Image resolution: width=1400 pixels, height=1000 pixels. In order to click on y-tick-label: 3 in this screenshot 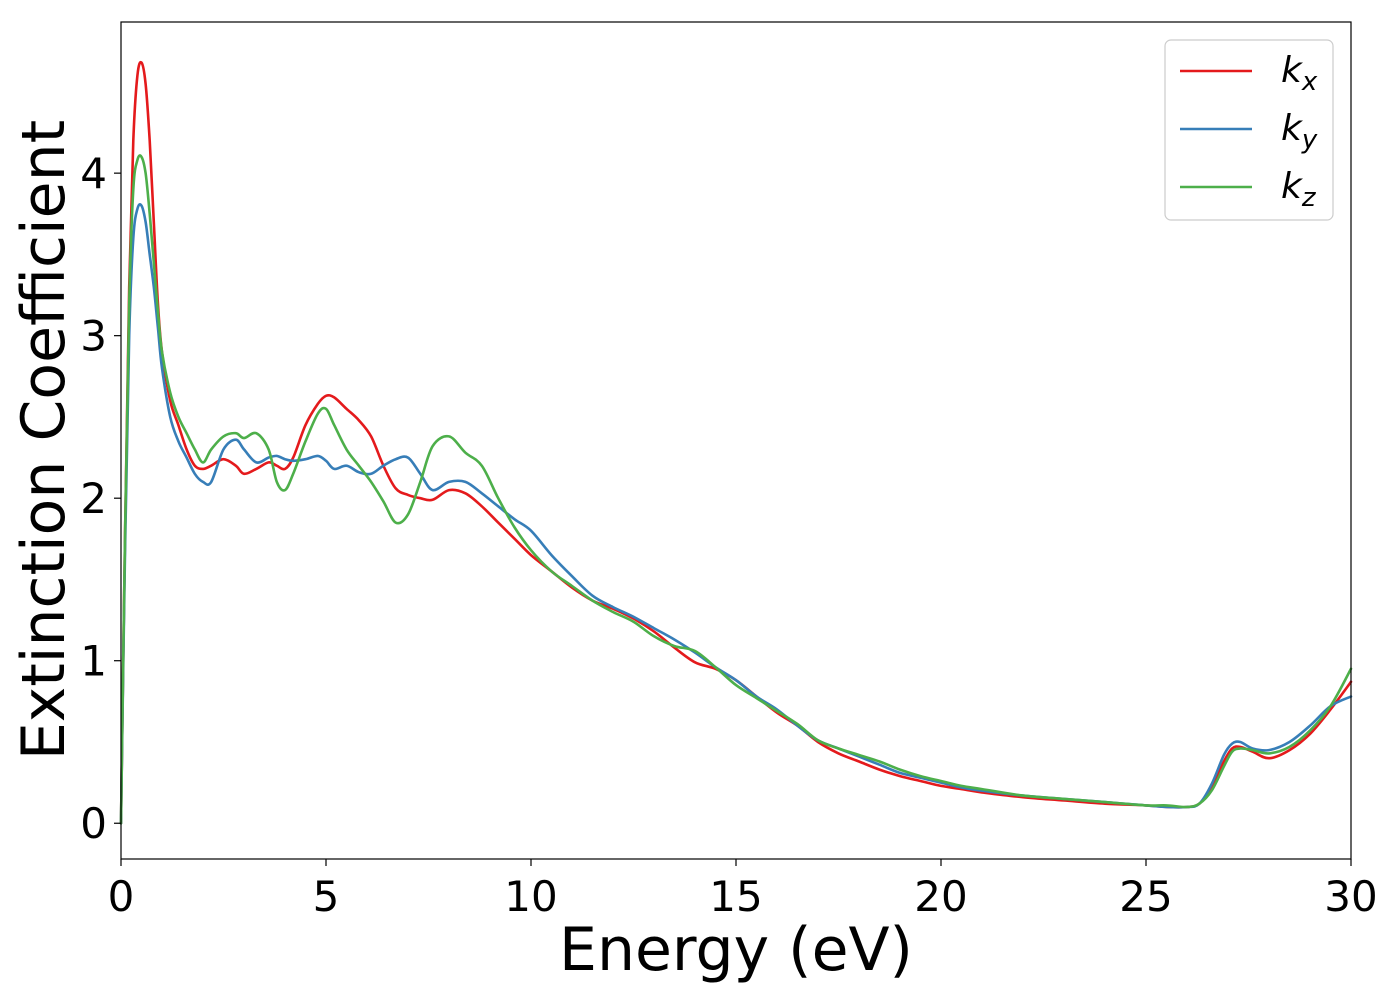, I will do `click(93, 336)`.